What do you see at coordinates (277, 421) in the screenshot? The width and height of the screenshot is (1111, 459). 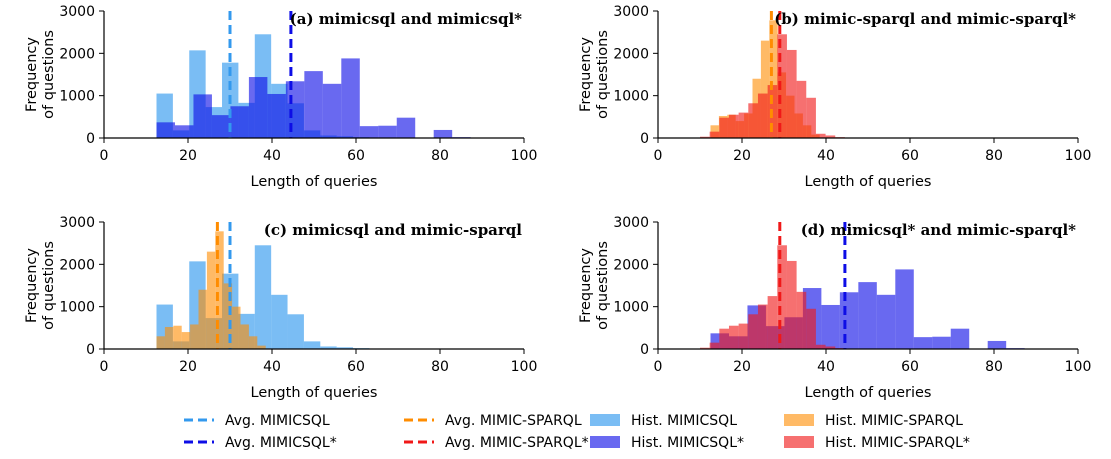 I see `legend-label: Avg. MIMICSQL` at bounding box center [277, 421].